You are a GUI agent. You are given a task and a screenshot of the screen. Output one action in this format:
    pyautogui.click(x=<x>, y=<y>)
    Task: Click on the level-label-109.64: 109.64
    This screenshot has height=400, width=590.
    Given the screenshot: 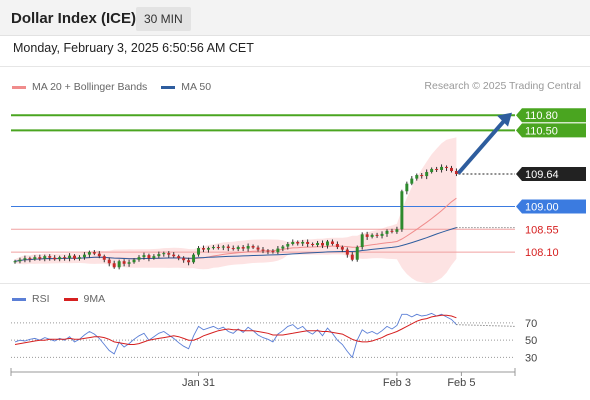 What is the action you would take?
    pyautogui.click(x=542, y=175)
    